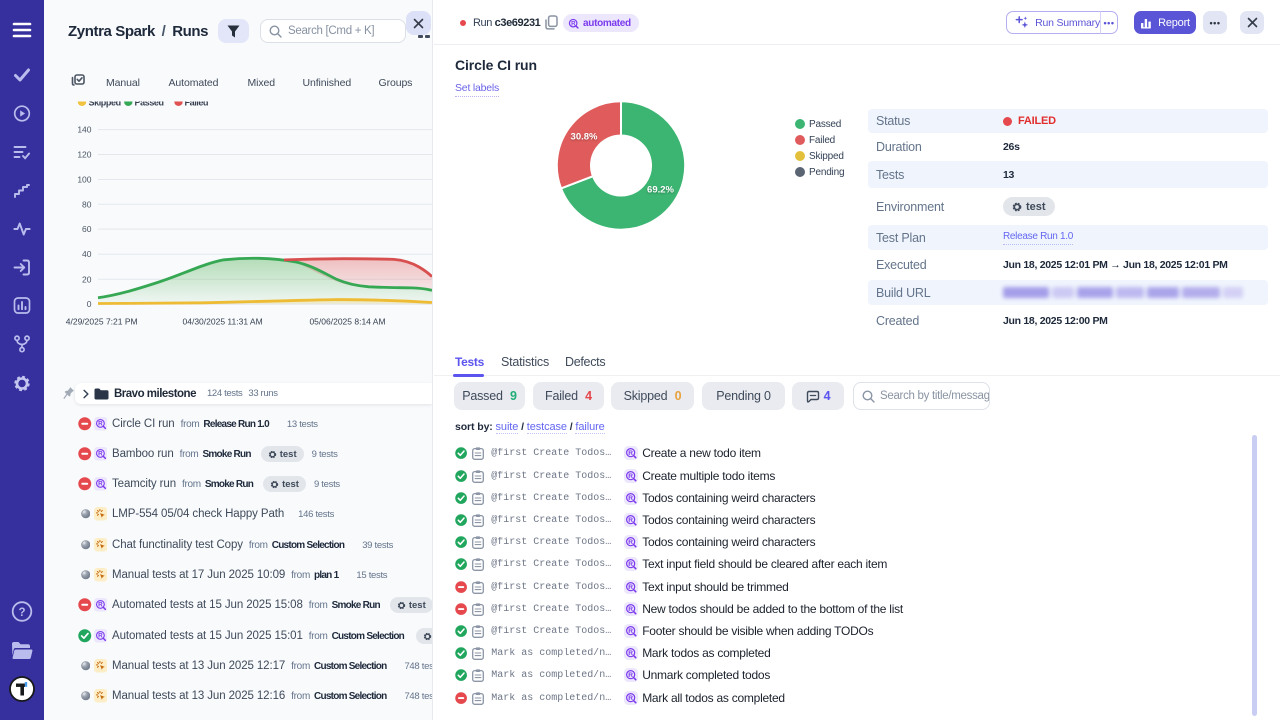 This screenshot has width=1280, height=720. I want to click on svg-text: 4/29/2025 7:21 PM, so click(102, 322).